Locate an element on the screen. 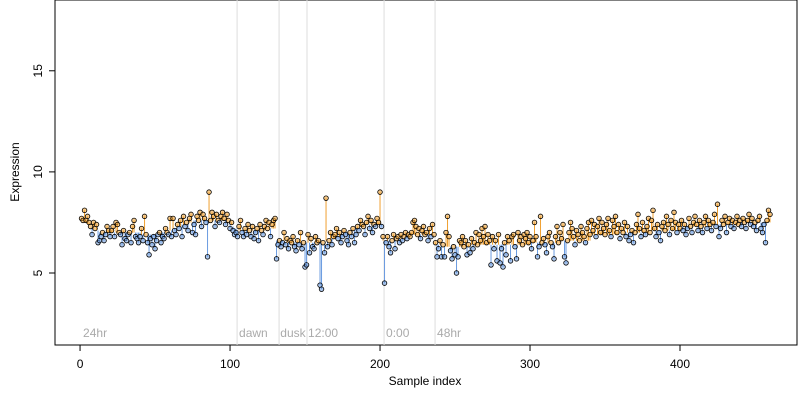 This screenshot has width=800, height=400. annotation: 24hr is located at coordinates (95, 333).